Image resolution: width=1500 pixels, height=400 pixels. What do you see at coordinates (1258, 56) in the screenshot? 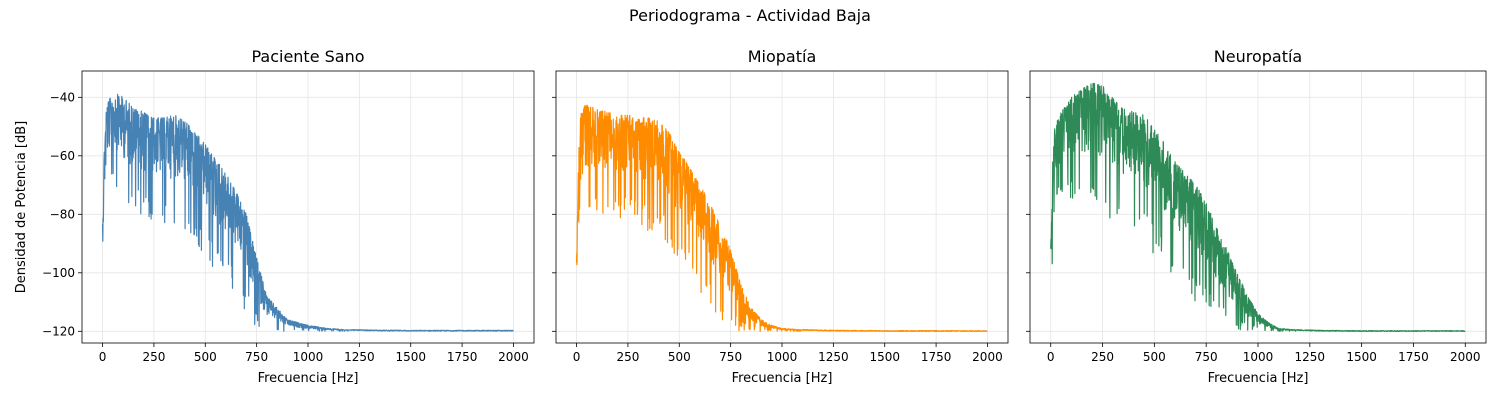
I see `panel-title: Neuropatía` at bounding box center [1258, 56].